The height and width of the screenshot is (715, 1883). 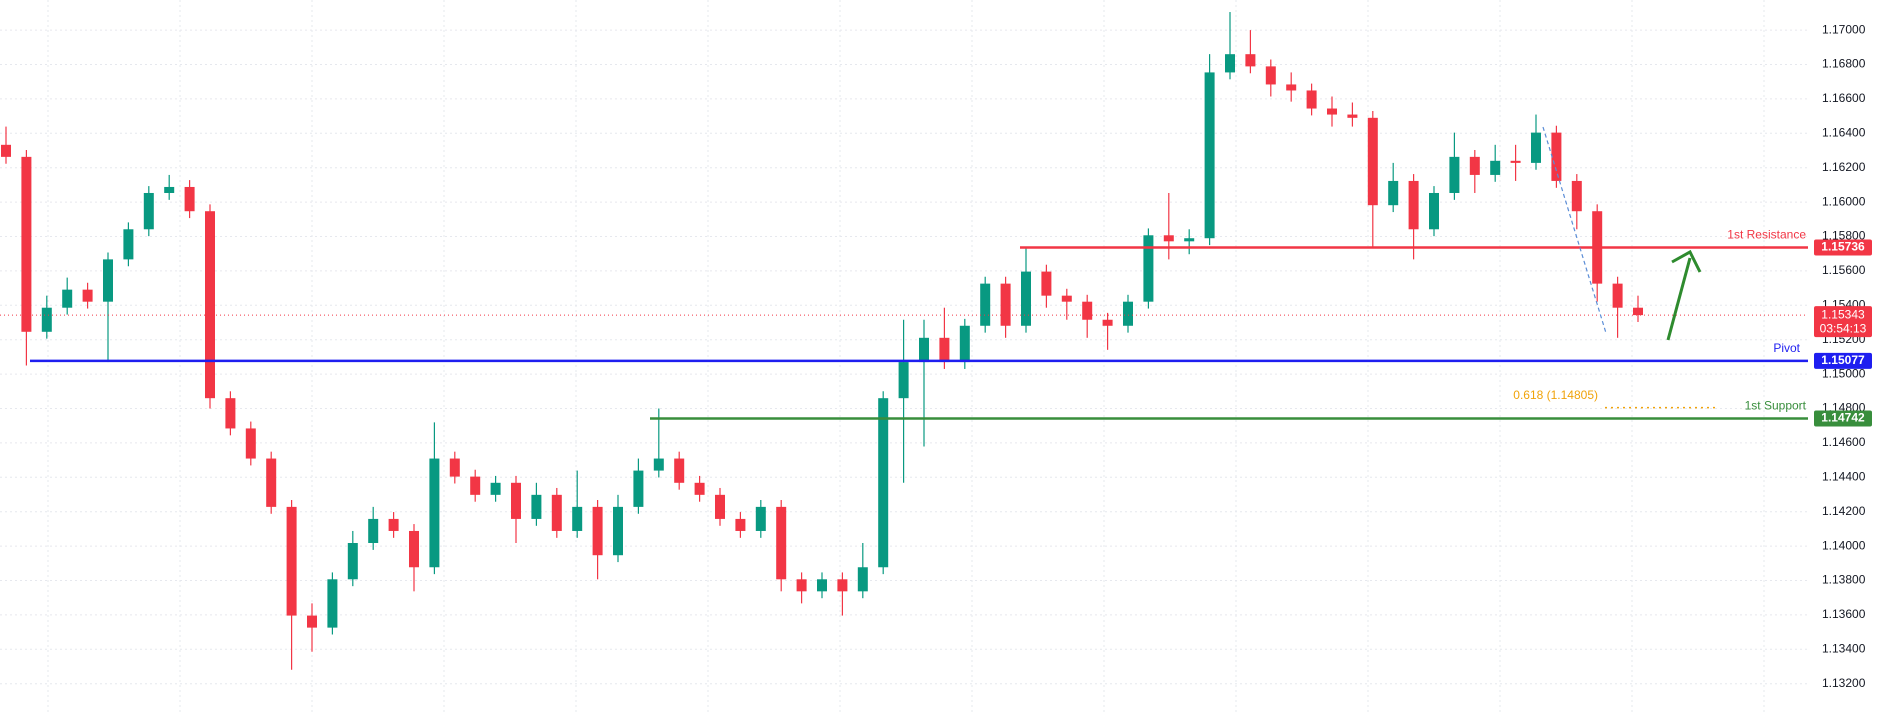 What do you see at coordinates (1844, 580) in the screenshot?
I see `y-tick-label: 1.13800` at bounding box center [1844, 580].